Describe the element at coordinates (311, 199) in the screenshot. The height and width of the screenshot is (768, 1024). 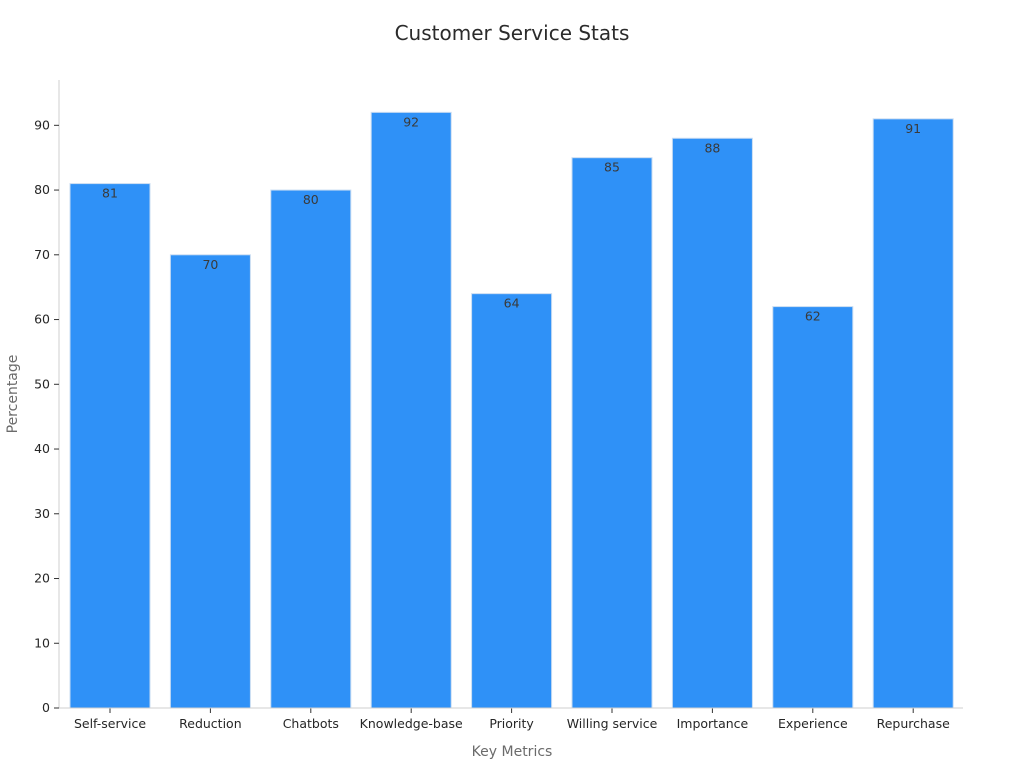
I see `data-label: 80` at that location.